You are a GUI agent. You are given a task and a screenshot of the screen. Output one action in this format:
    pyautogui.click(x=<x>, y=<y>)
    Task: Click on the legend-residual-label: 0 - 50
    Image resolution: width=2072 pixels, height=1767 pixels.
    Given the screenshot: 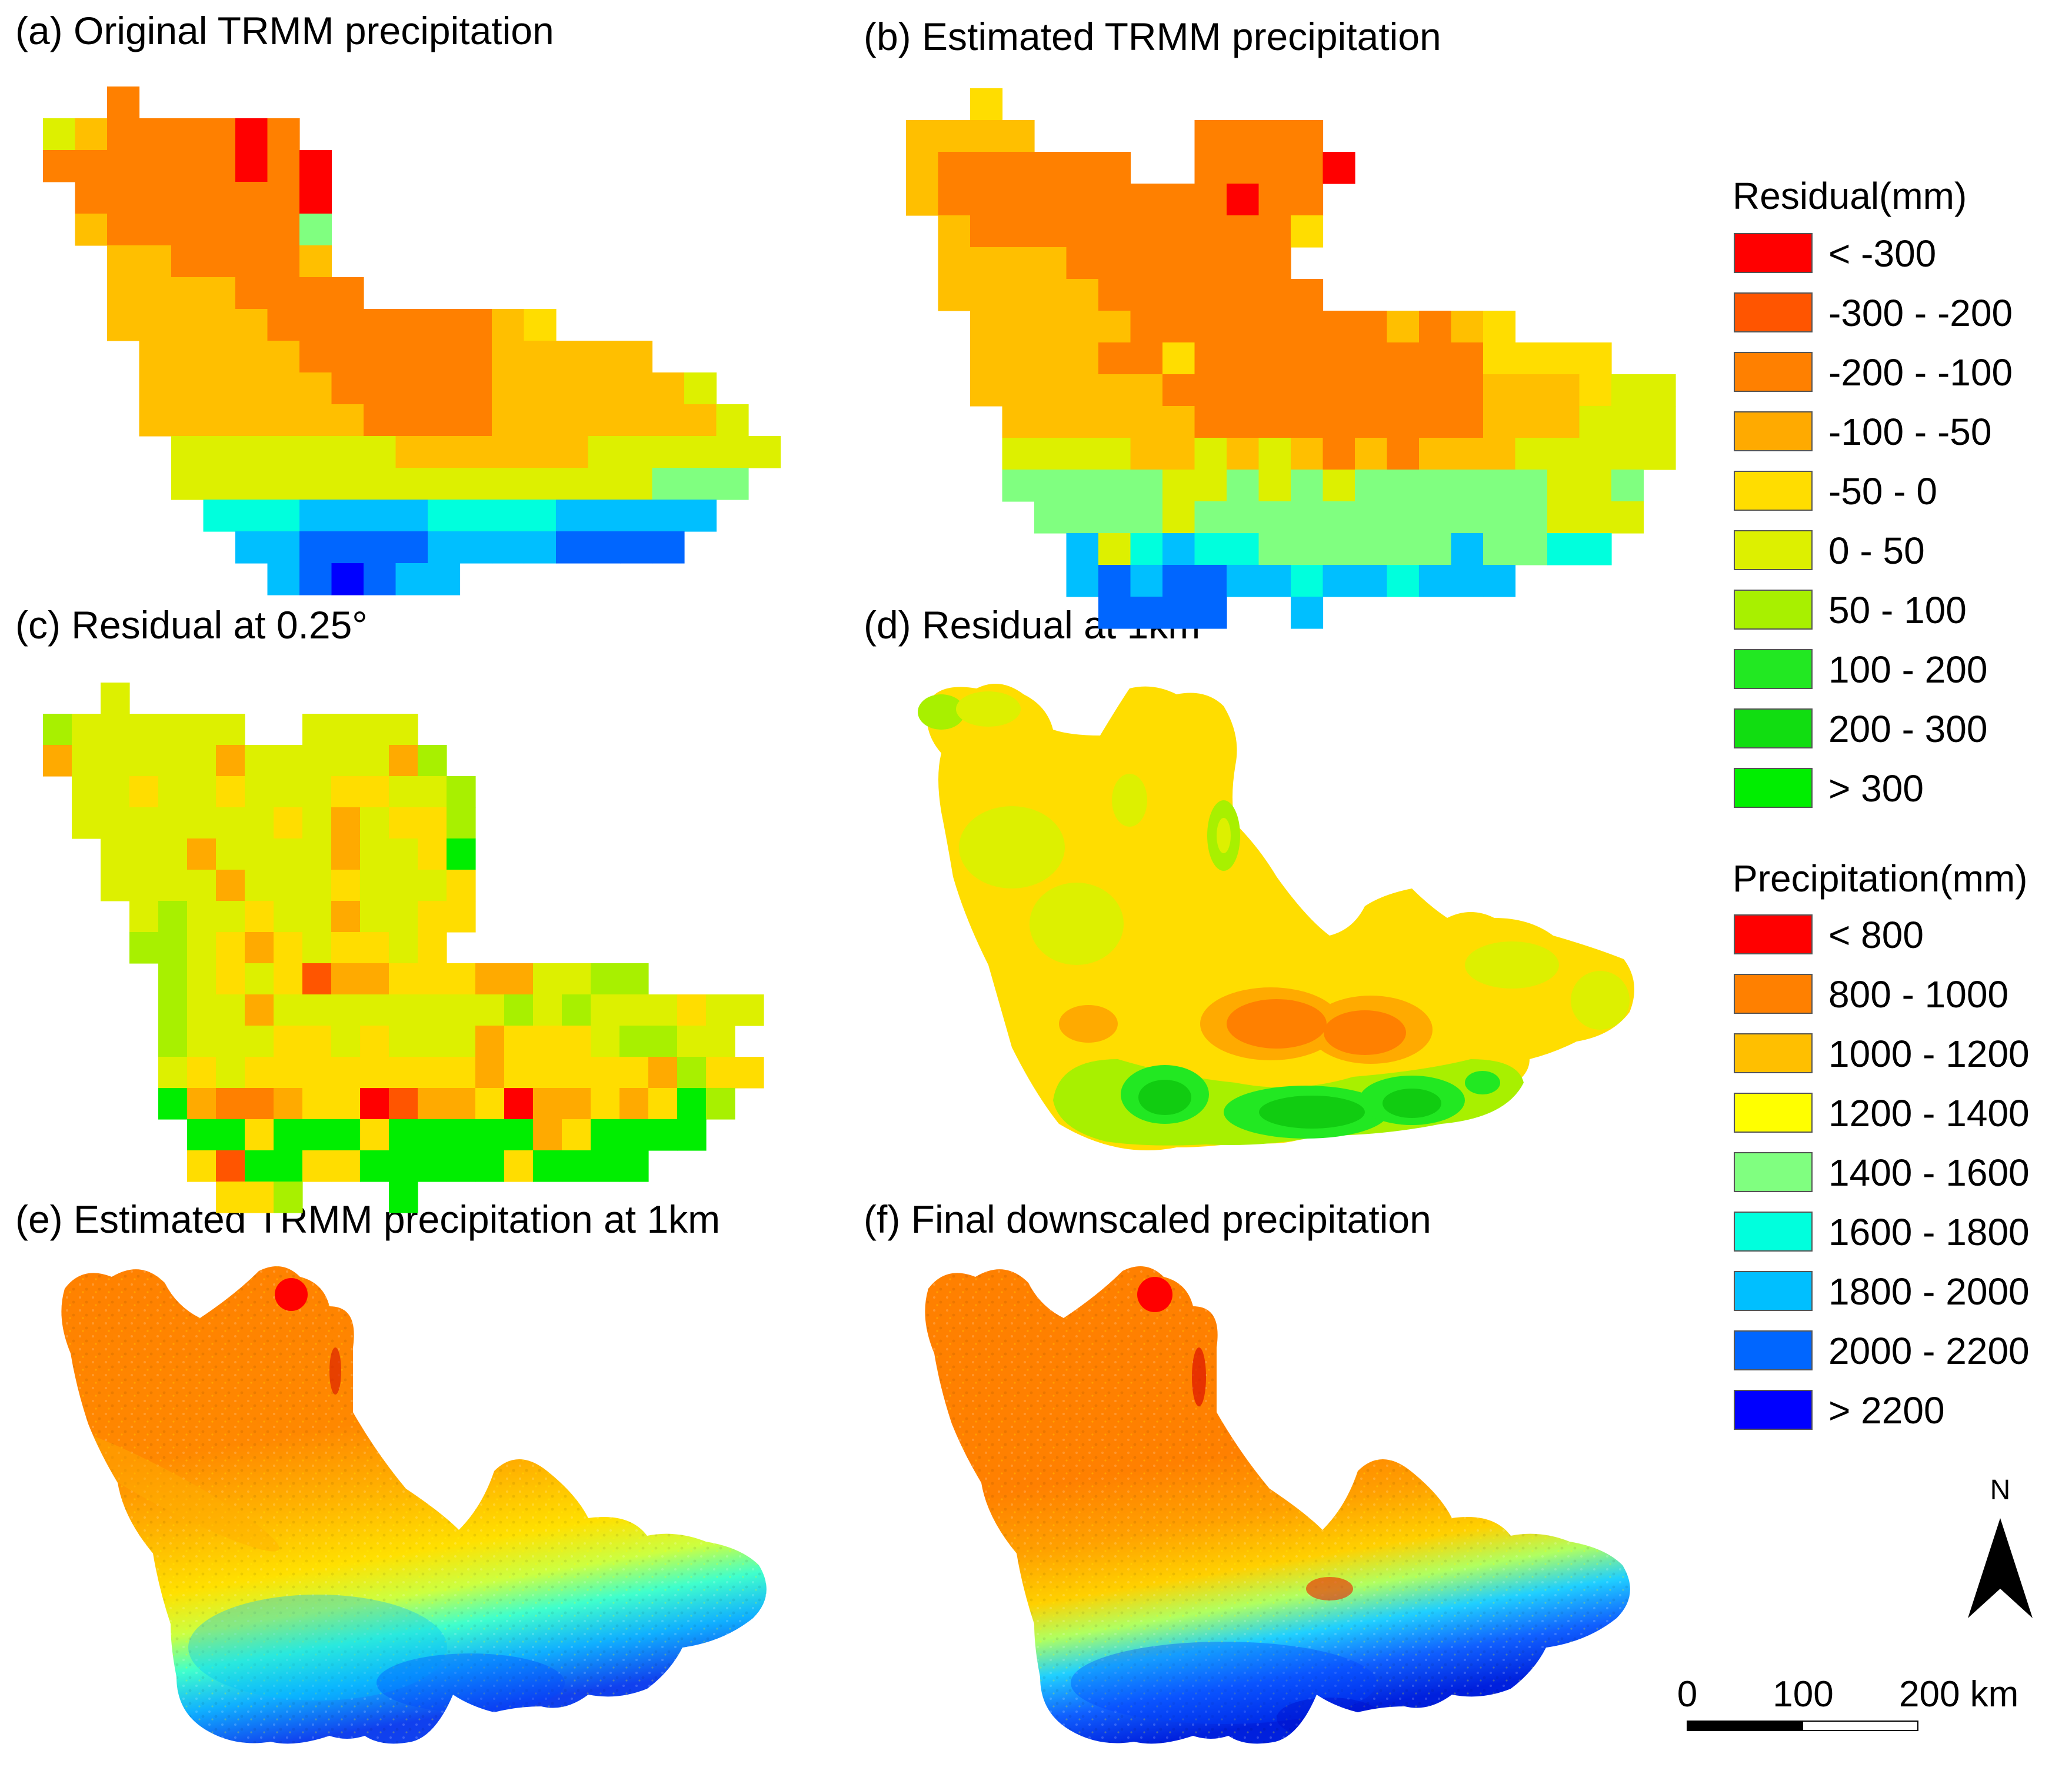 What is the action you would take?
    pyautogui.click(x=1876, y=551)
    